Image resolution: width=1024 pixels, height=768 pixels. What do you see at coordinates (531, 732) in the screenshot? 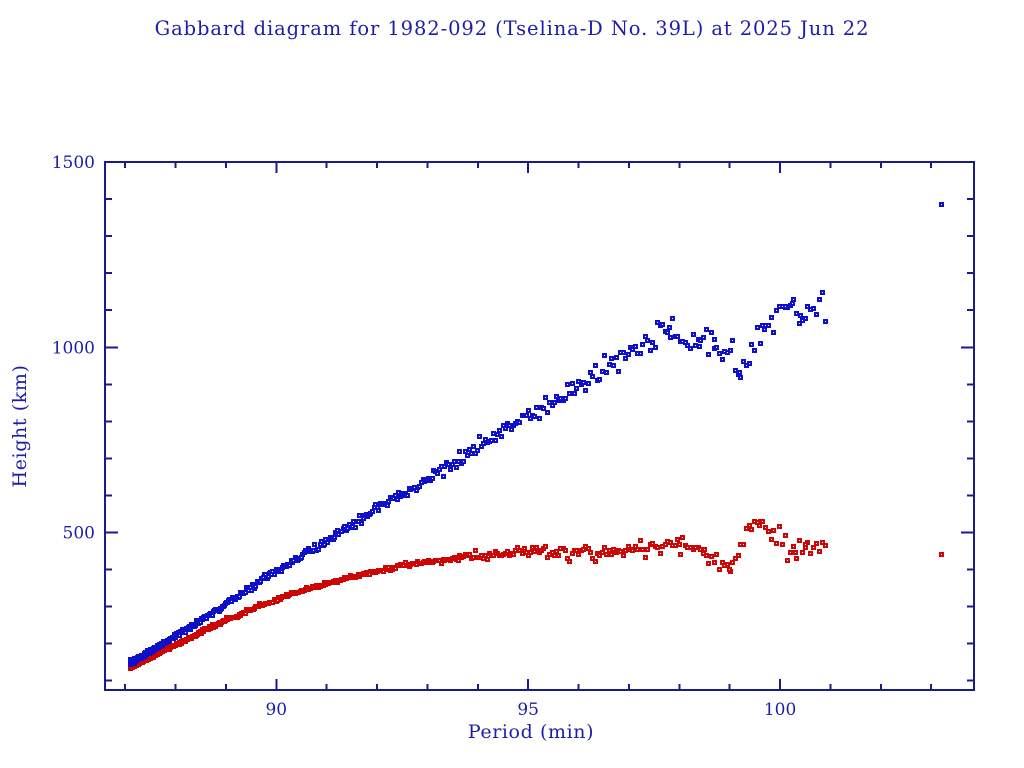
I see `x-axis-title: Period (min)` at bounding box center [531, 732].